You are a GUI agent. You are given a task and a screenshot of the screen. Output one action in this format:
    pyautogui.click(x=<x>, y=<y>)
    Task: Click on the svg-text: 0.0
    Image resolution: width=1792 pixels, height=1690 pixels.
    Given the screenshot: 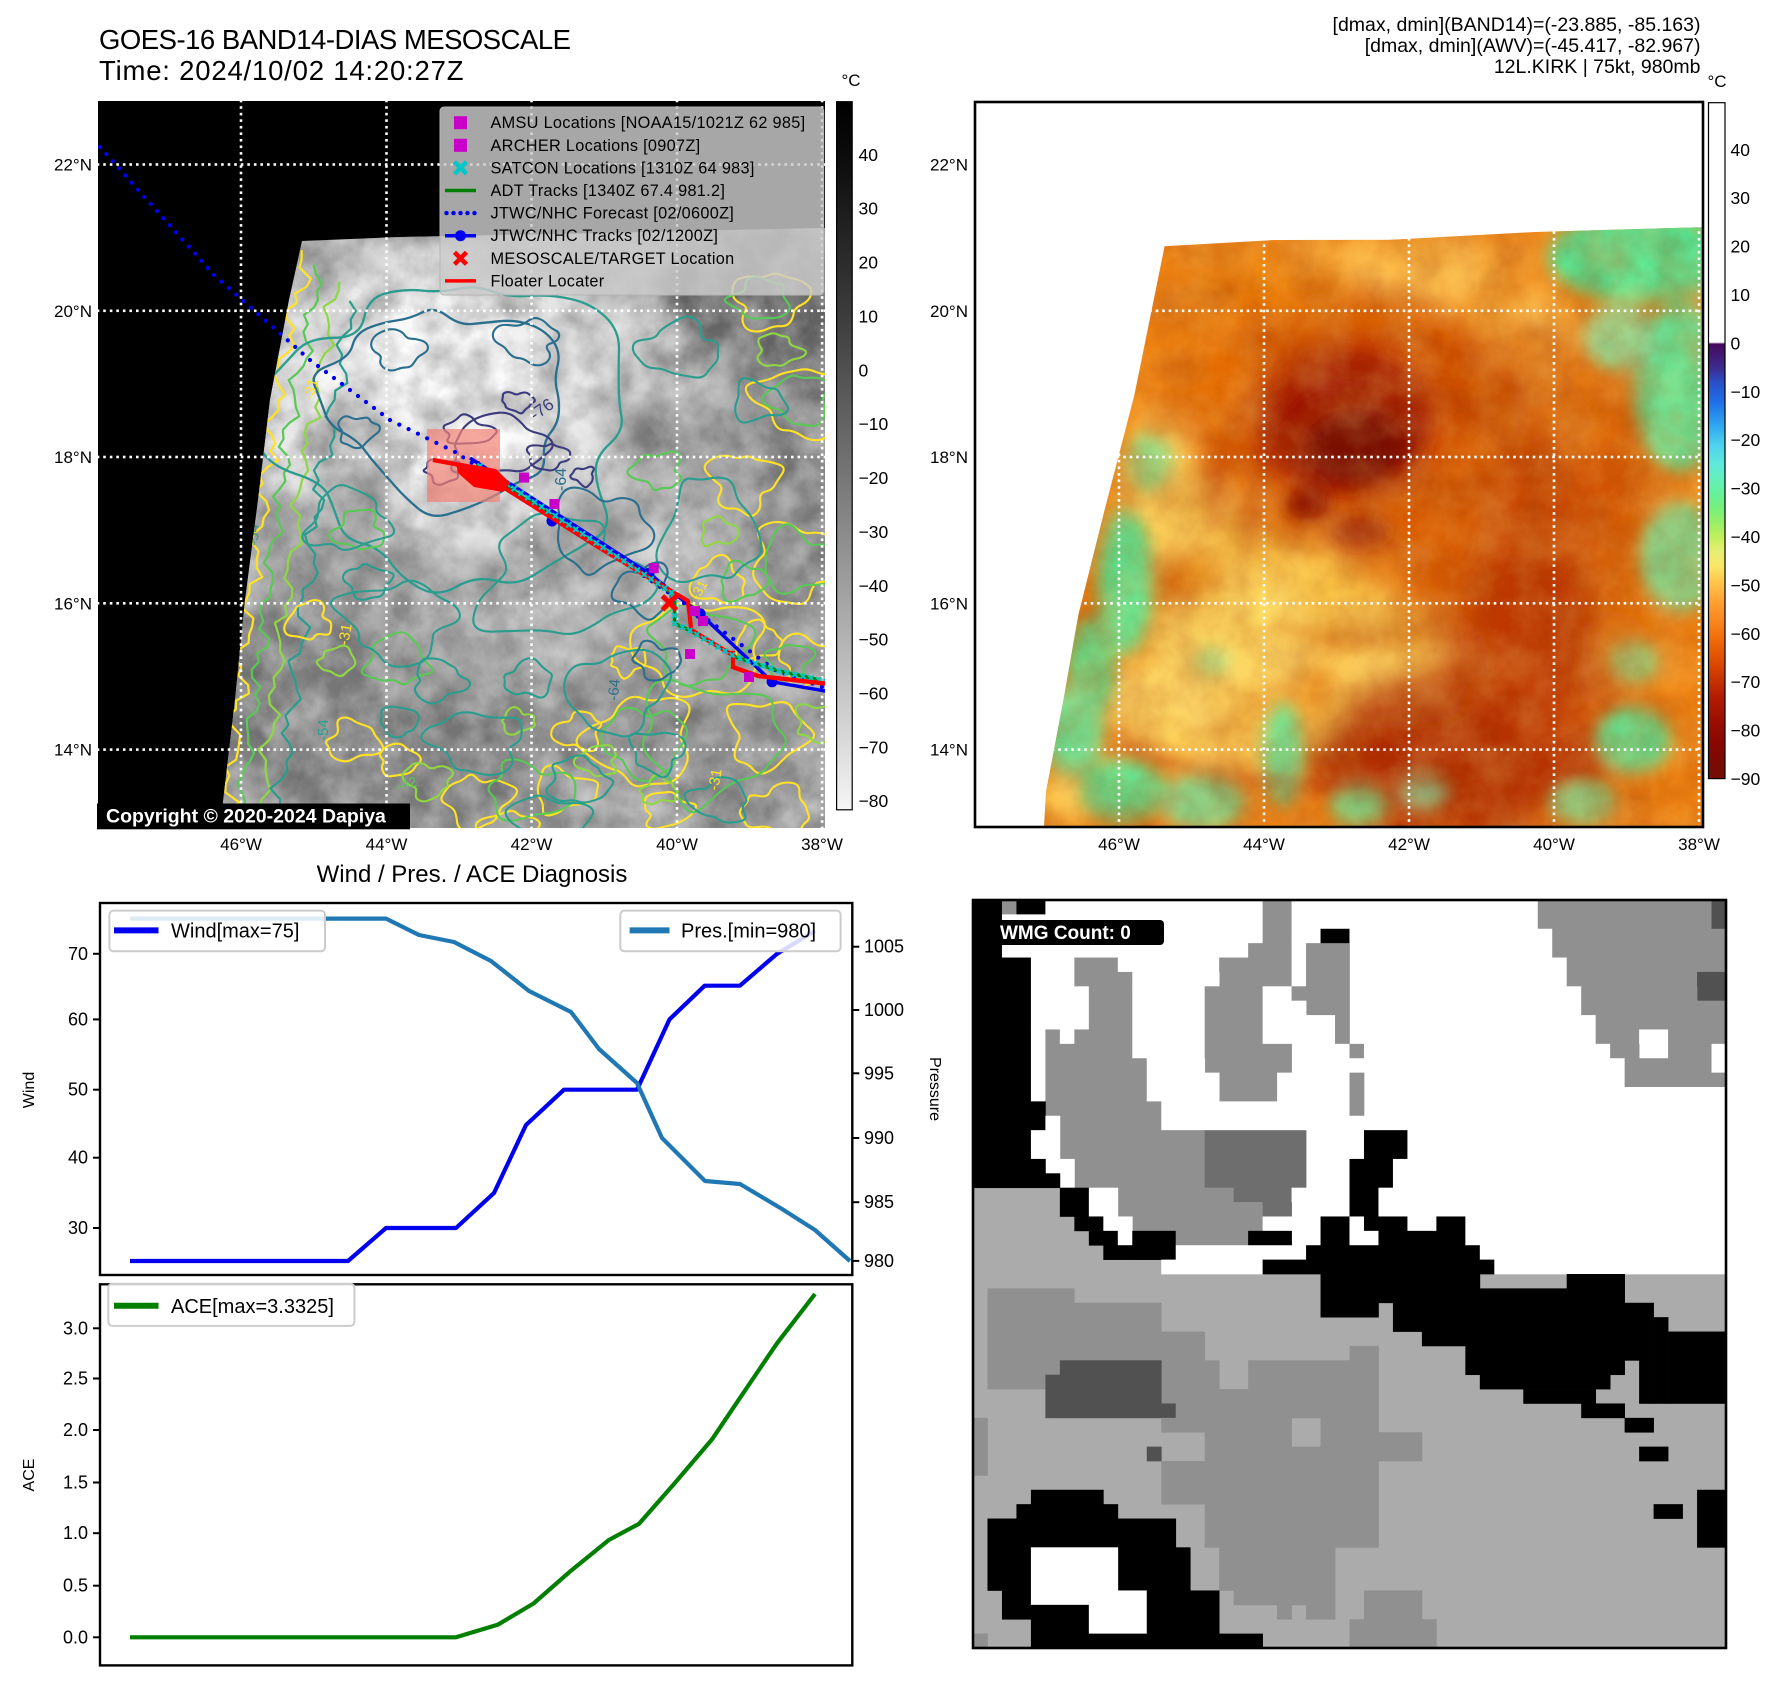 What is the action you would take?
    pyautogui.click(x=75, y=1637)
    